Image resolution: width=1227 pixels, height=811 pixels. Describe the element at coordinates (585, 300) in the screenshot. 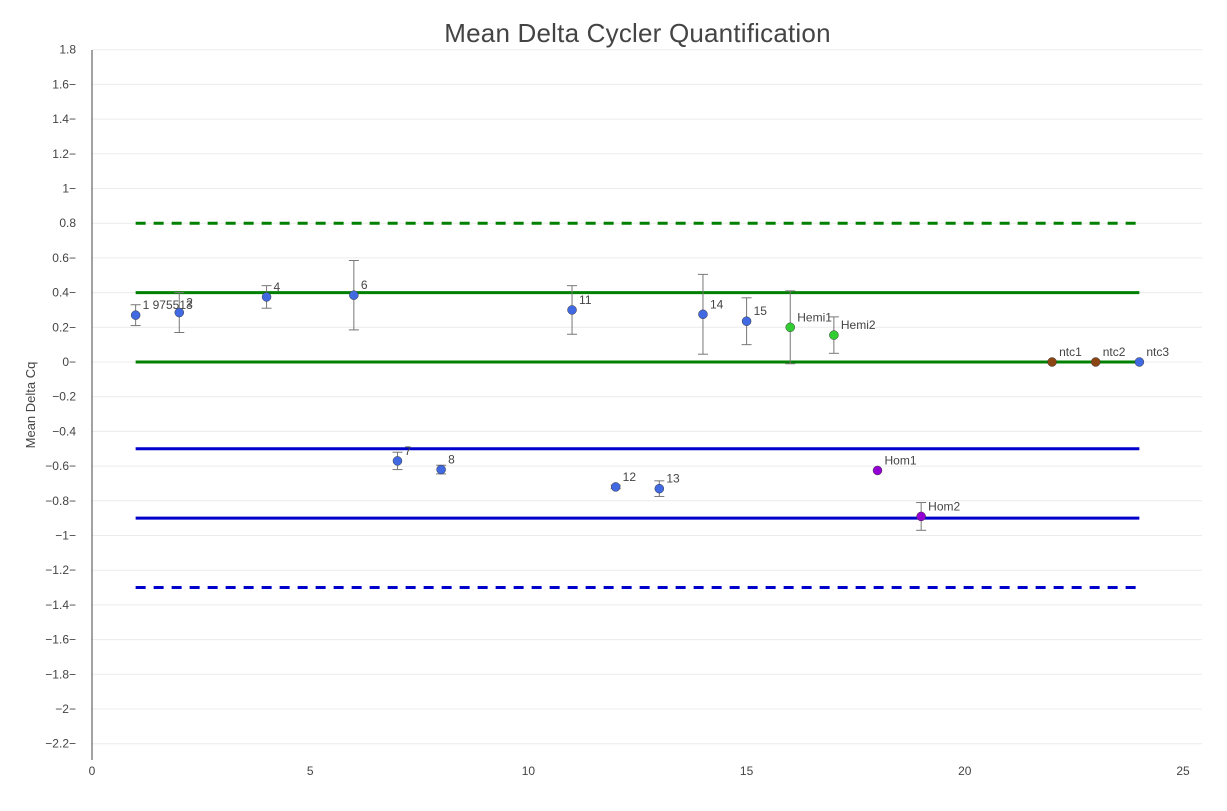

I see `point-label: 11` at that location.